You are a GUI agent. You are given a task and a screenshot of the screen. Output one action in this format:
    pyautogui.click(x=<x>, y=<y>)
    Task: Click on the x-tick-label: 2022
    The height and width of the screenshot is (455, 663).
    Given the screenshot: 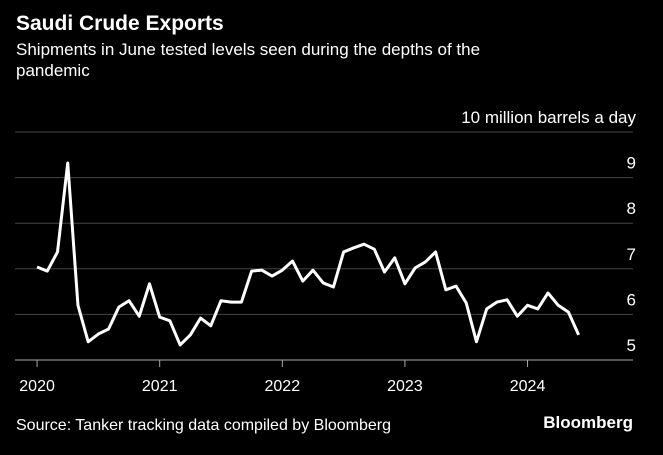 What is the action you would take?
    pyautogui.click(x=283, y=386)
    